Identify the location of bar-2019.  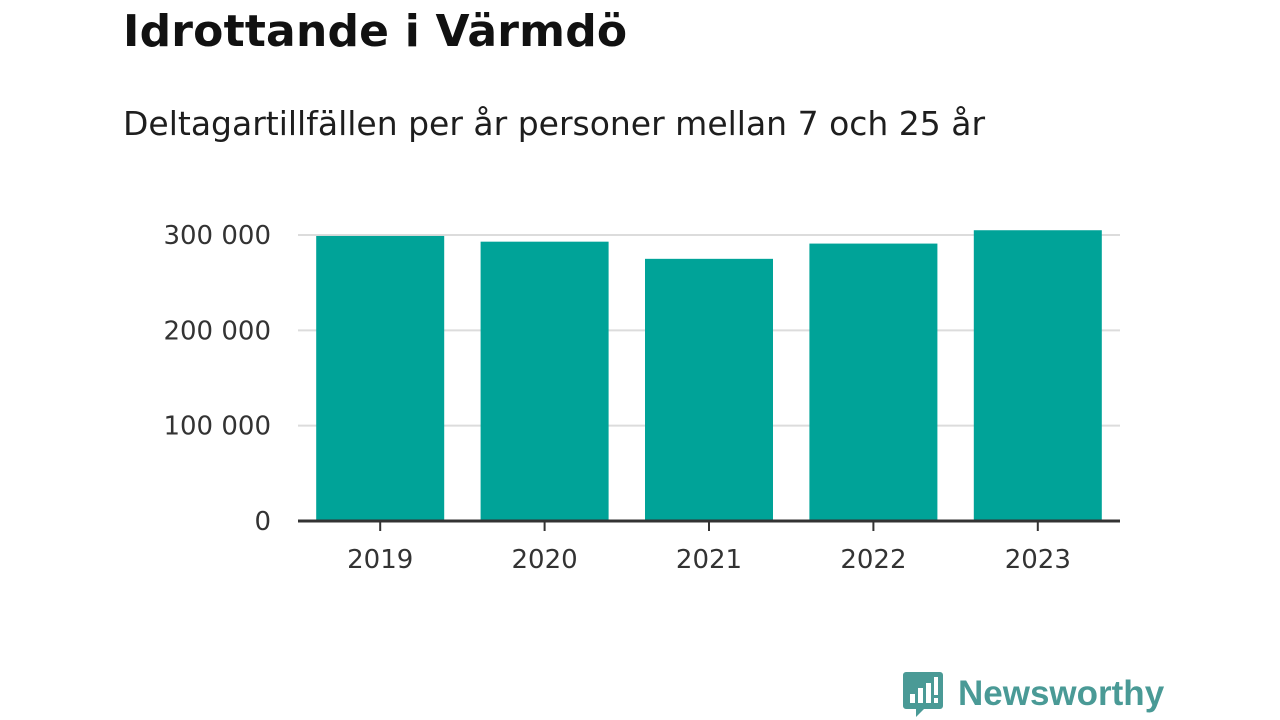
(380, 378).